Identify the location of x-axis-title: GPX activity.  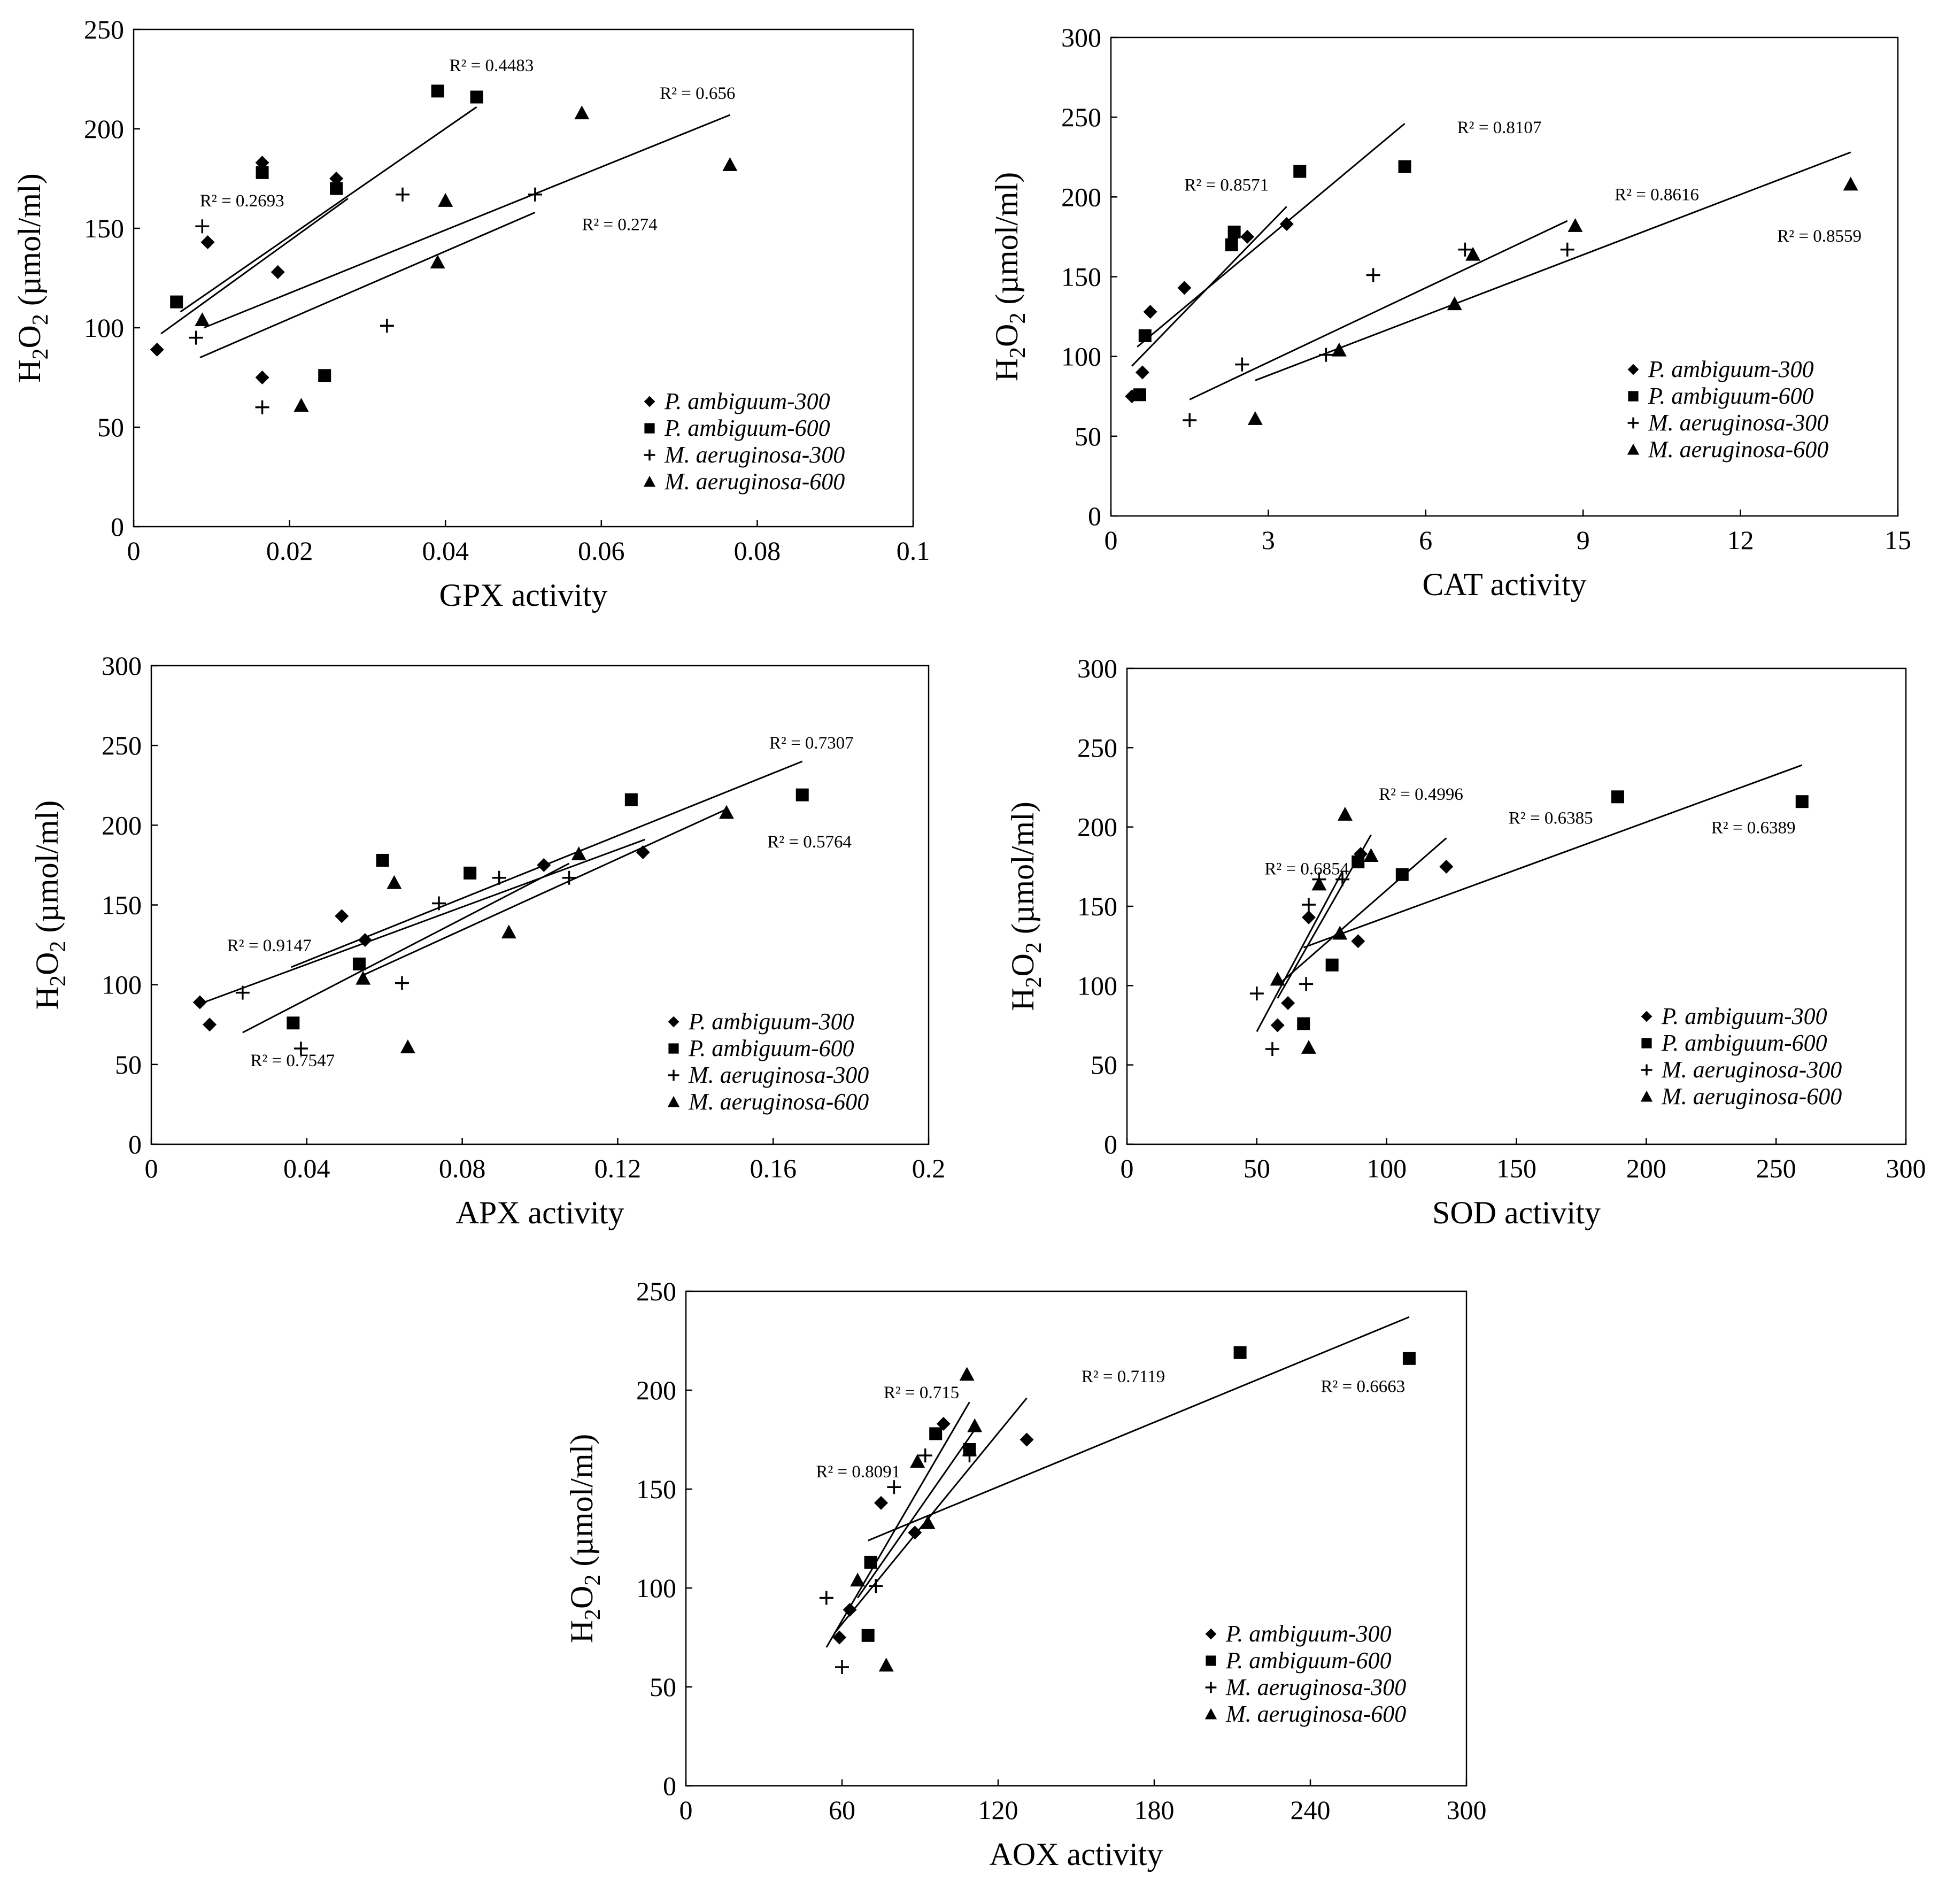
(523, 595).